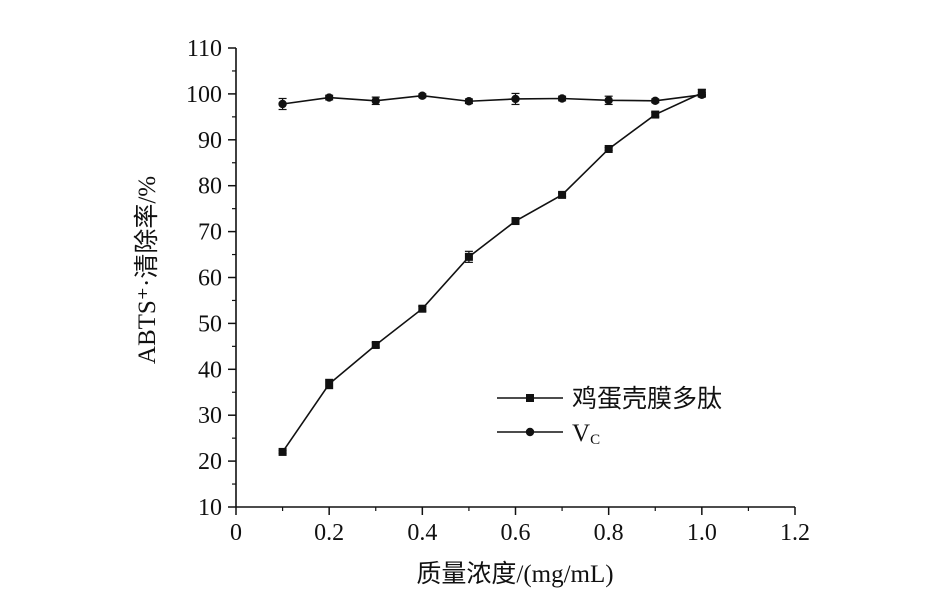 Image resolution: width=927 pixels, height=614 pixels. Describe the element at coordinates (210, 462) in the screenshot. I see `y-tick-label: 20` at that location.